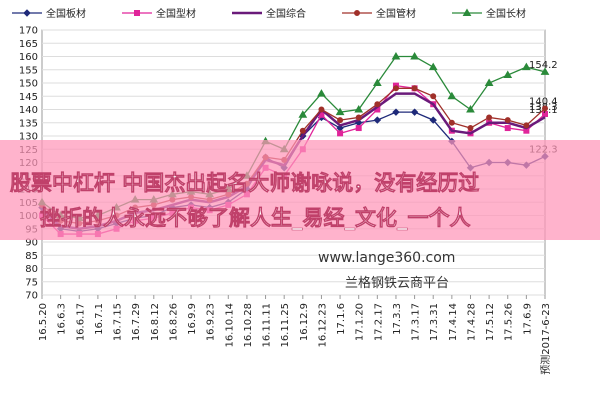  Describe the element at coordinates (62, 319) in the screenshot. I see `x-tick-label: 16.6.3` at that location.